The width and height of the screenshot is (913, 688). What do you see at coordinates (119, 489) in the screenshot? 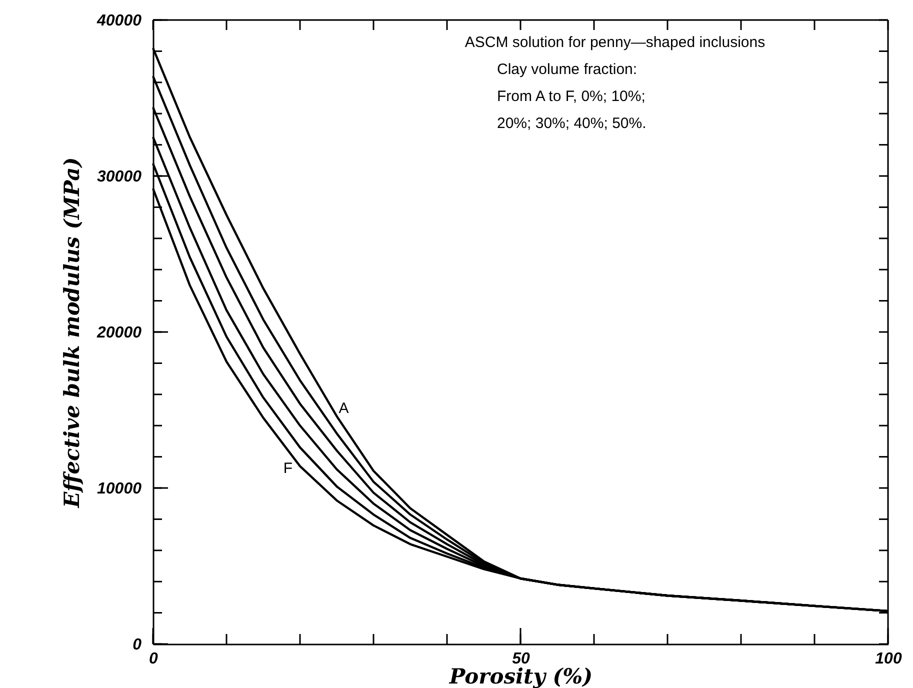
I see `y-tick-label: 10000` at bounding box center [119, 489].